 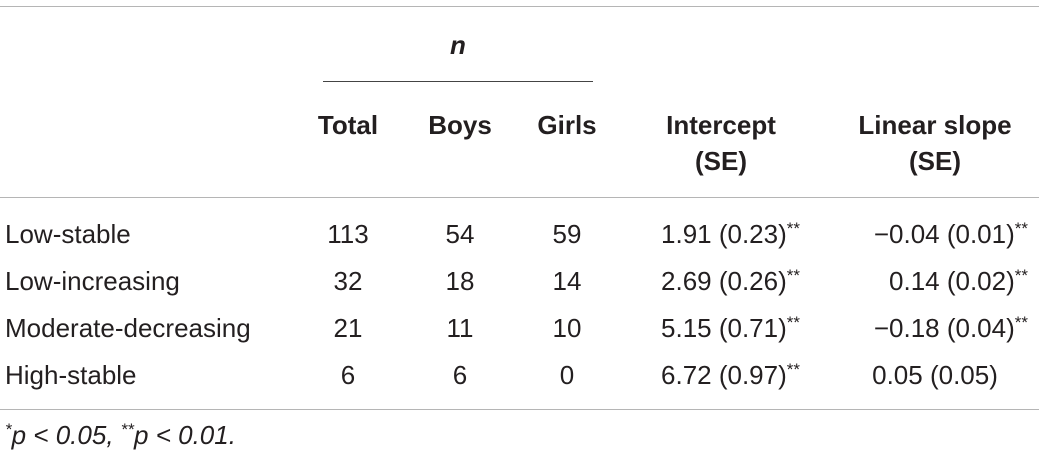 What do you see at coordinates (950, 234) in the screenshot?
I see `cell-slope: −0.04 (0.01)**` at bounding box center [950, 234].